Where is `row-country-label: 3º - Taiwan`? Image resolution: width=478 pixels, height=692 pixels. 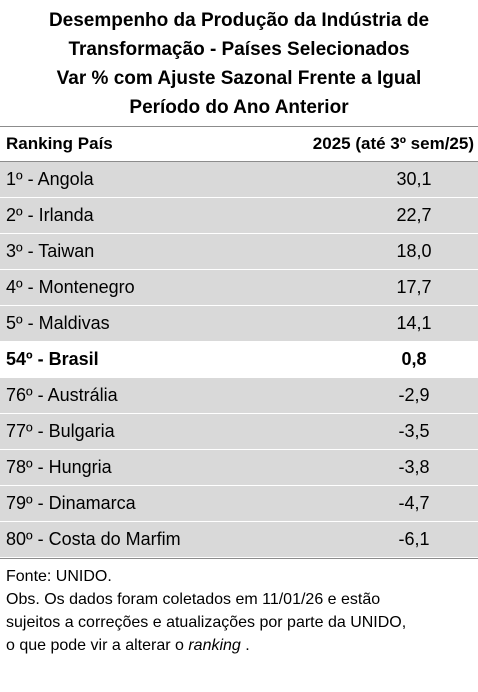
row-country-label: 3º - Taiwan is located at coordinates (120, 251).